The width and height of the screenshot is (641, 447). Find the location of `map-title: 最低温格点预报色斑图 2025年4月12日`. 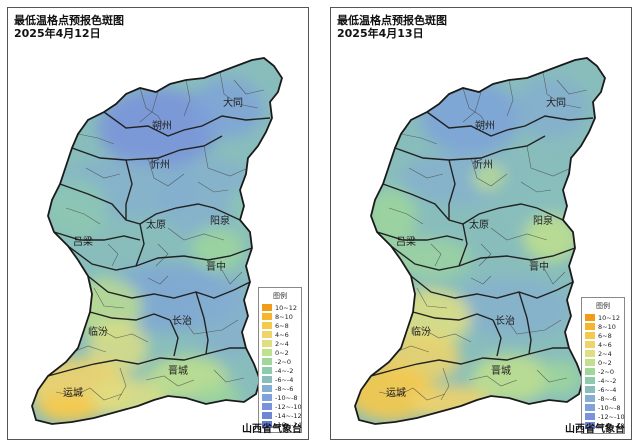

map-title: 最低温格点预报色斑图 2025年4月12日 is located at coordinates (69, 27).